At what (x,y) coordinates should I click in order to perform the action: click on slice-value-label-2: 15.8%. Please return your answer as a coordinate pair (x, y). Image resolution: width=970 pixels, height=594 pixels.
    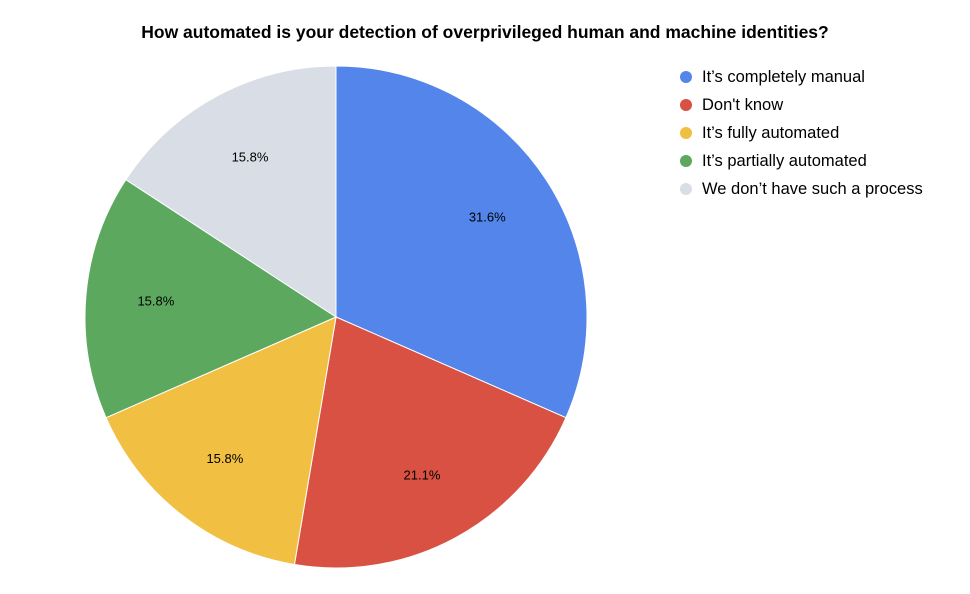
    Looking at the image, I should click on (224, 458).